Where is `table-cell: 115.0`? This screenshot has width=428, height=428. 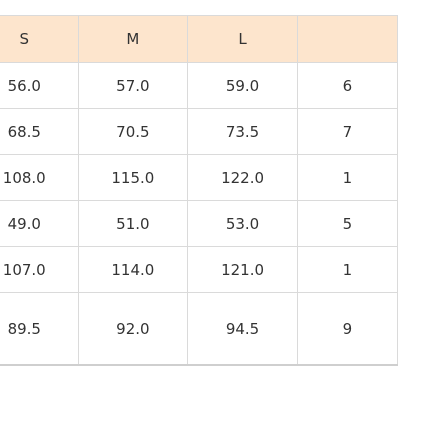 table-cell: 115.0 is located at coordinates (133, 177).